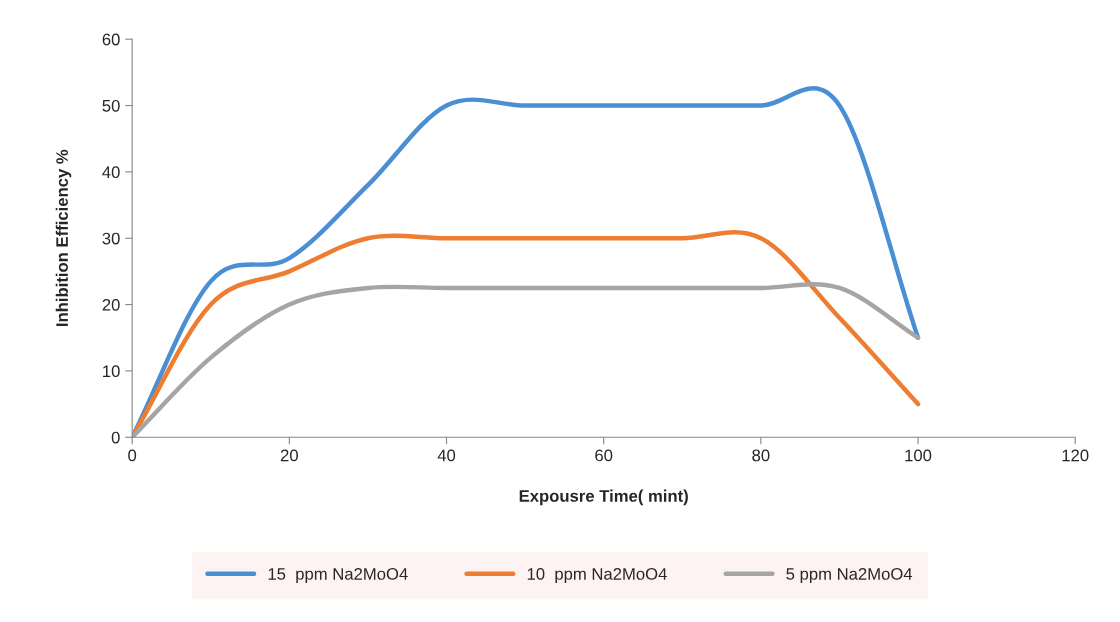  Describe the element at coordinates (918, 455) in the screenshot. I see `x-tick-label: 100` at that location.